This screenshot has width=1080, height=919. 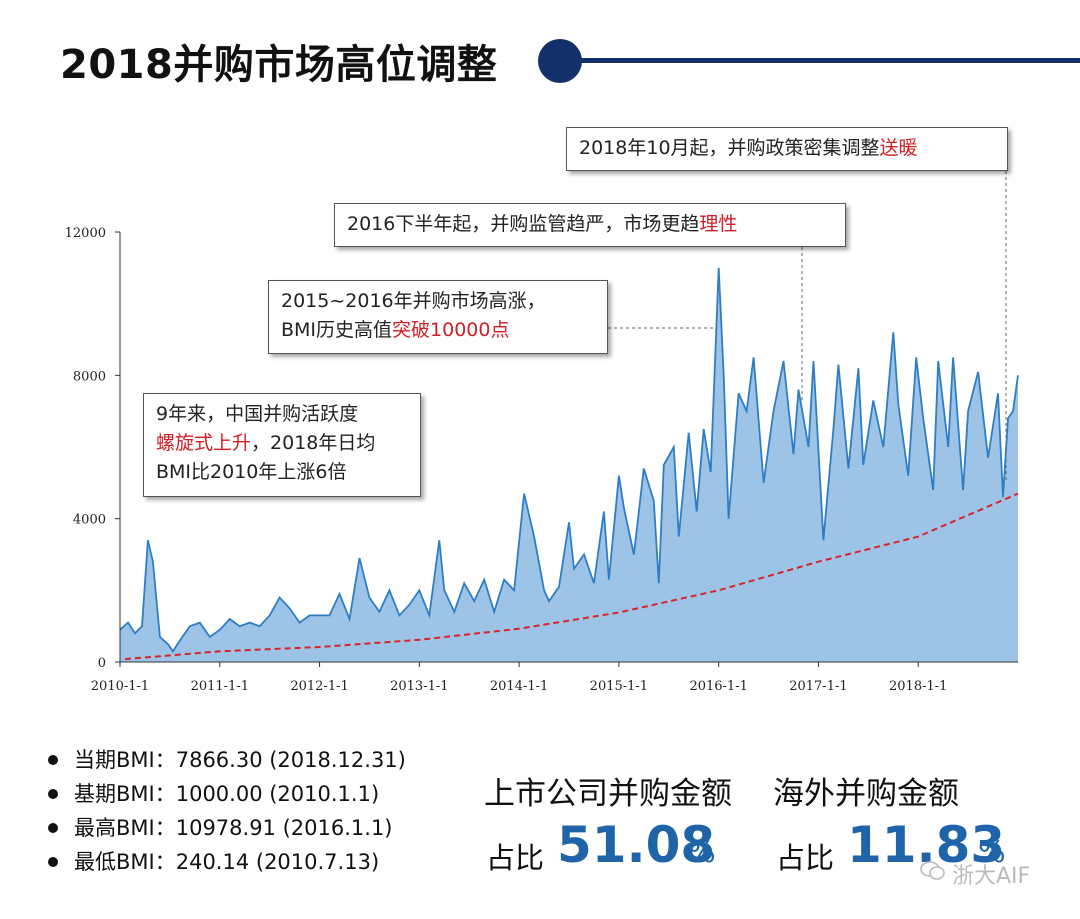 What do you see at coordinates (277, 794) in the screenshot?
I see `stat-value: 1000.00 (2010.1.1)` at bounding box center [277, 794].